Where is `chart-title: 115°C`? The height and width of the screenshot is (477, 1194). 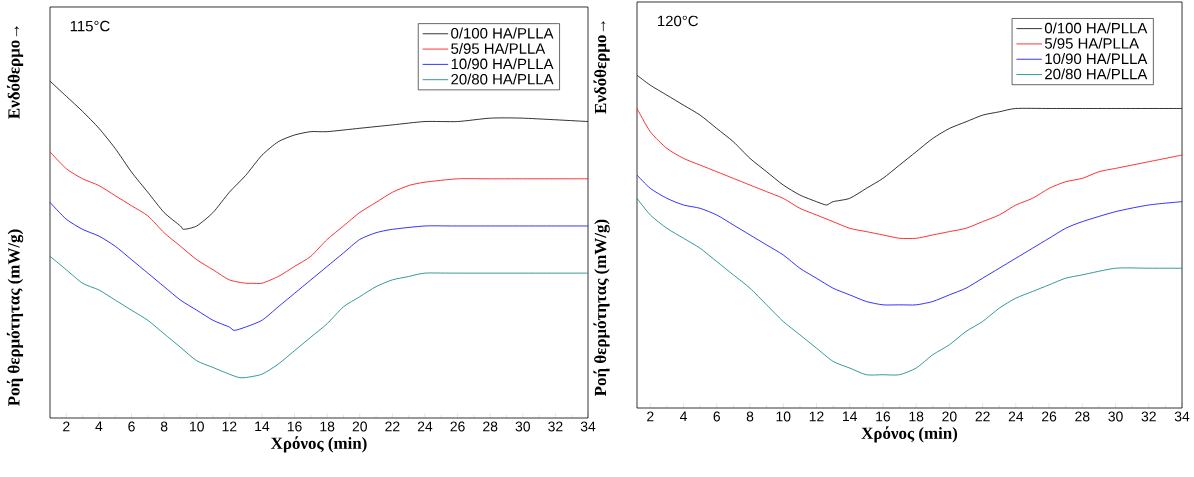 chart-title: 115°C is located at coordinates (90, 26).